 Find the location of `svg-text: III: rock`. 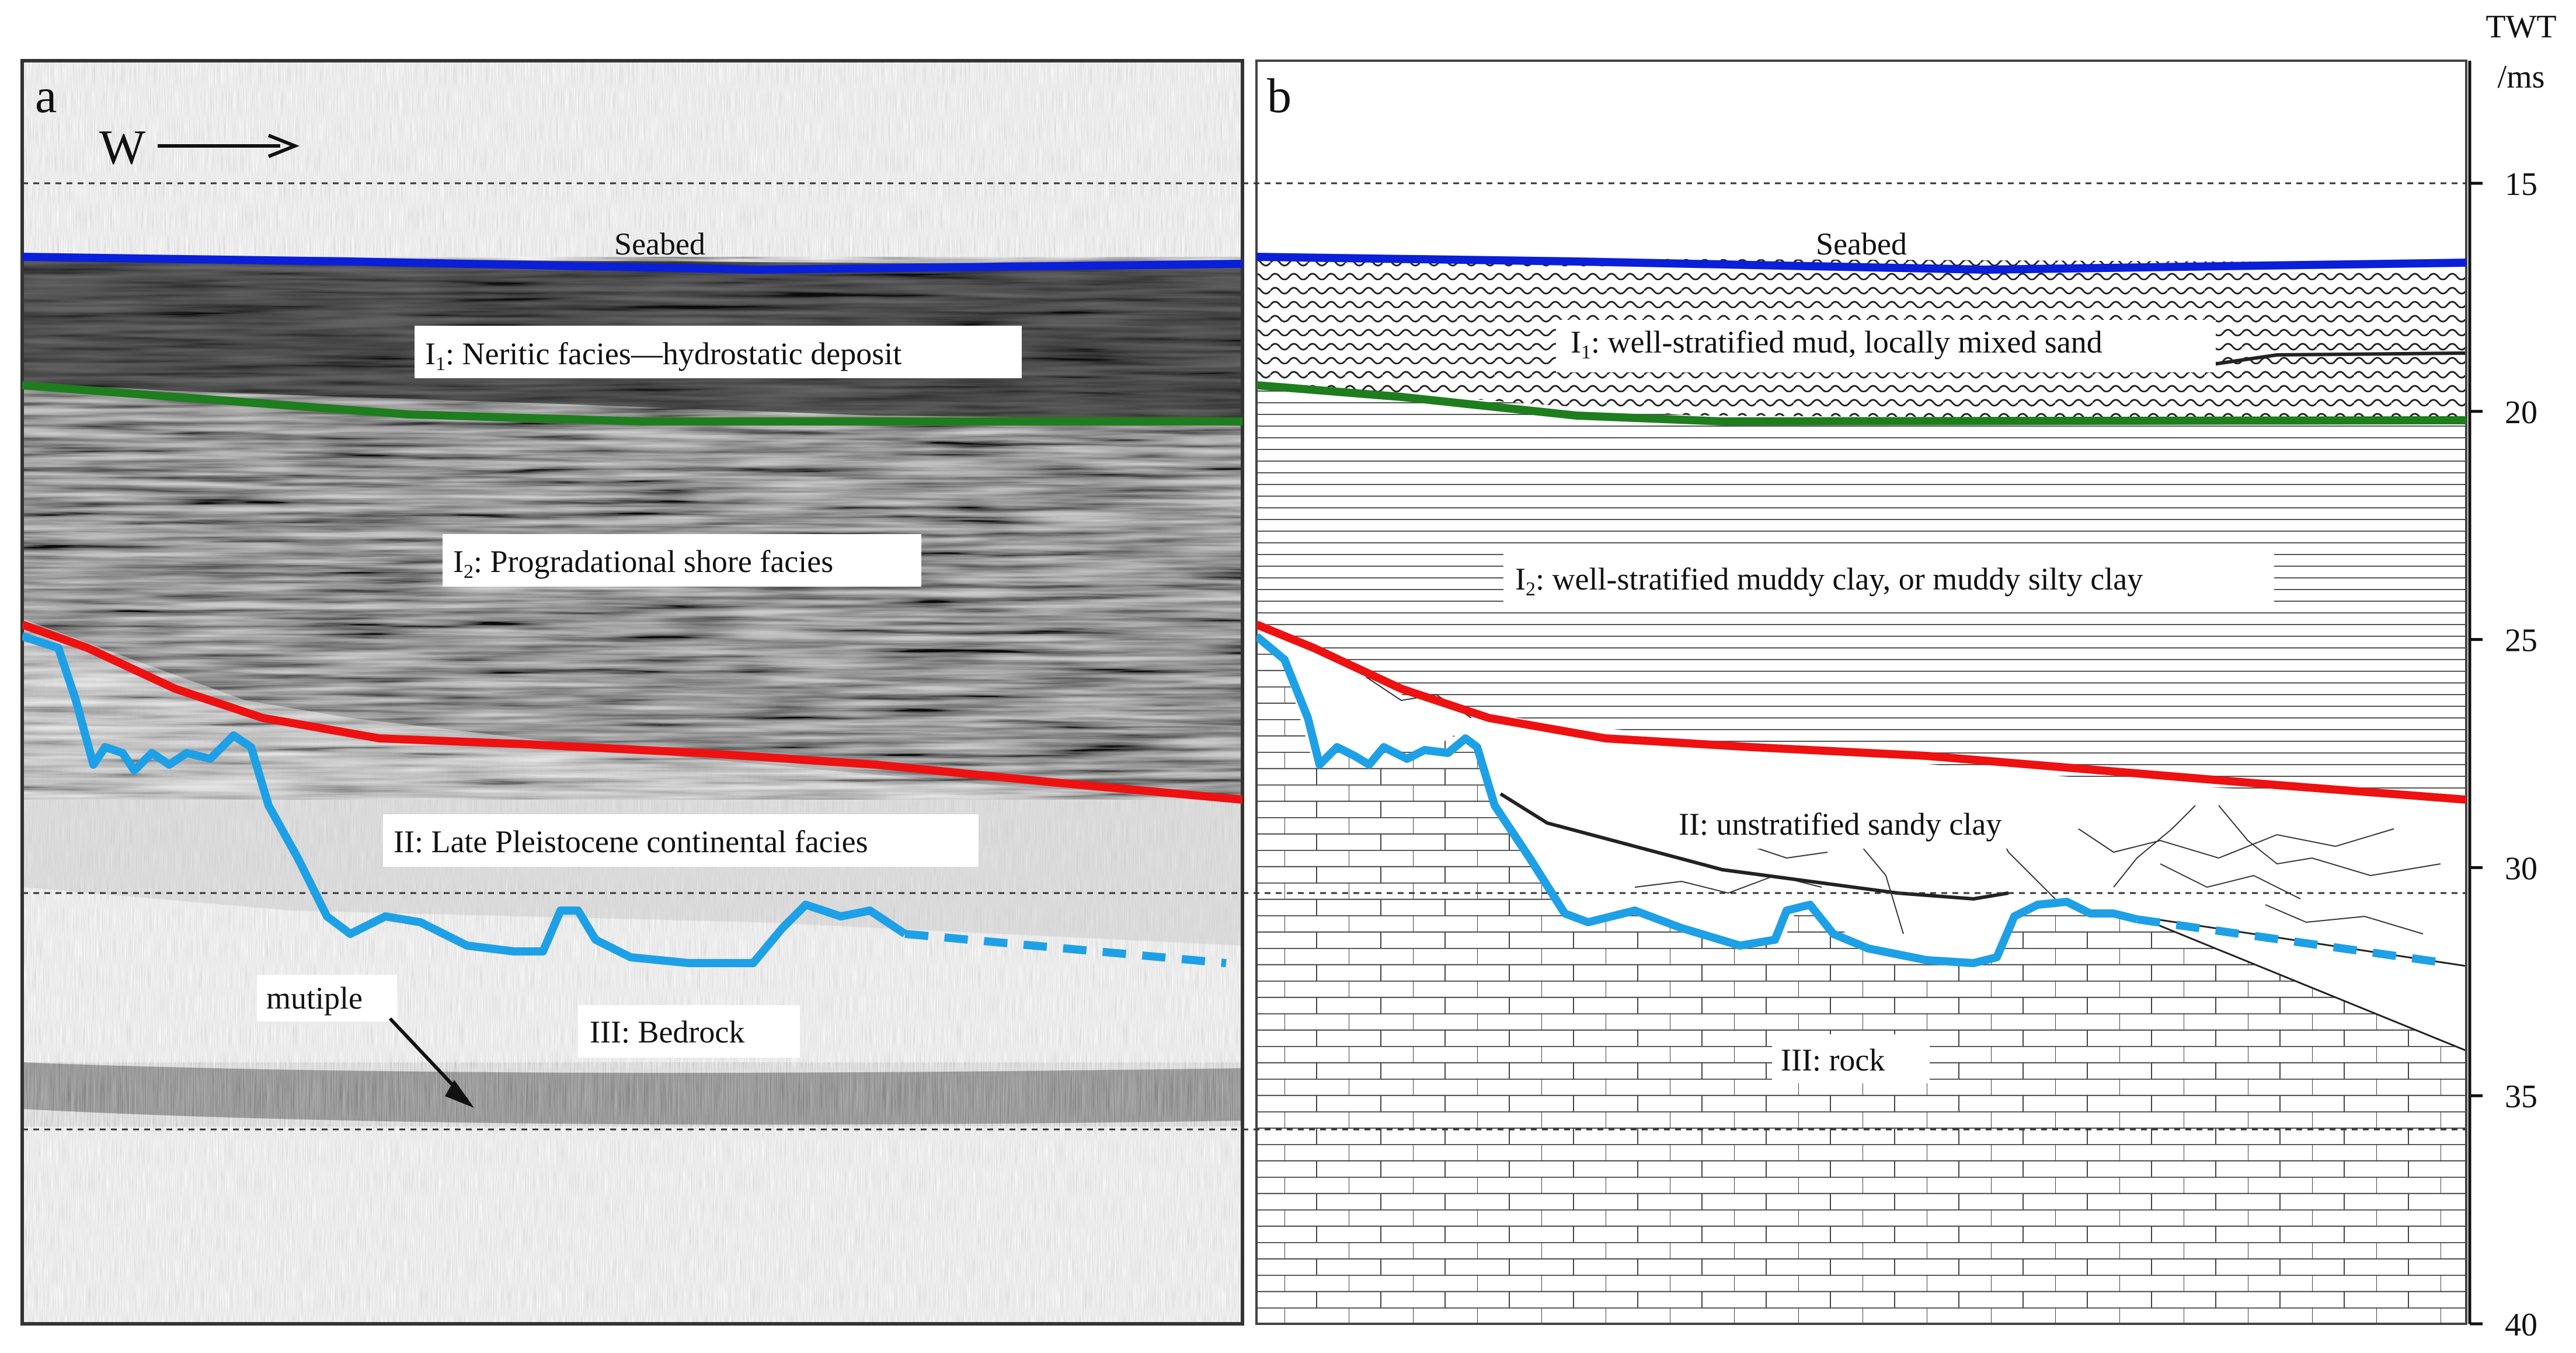

svg-text: III: rock is located at coordinates (1833, 1059).